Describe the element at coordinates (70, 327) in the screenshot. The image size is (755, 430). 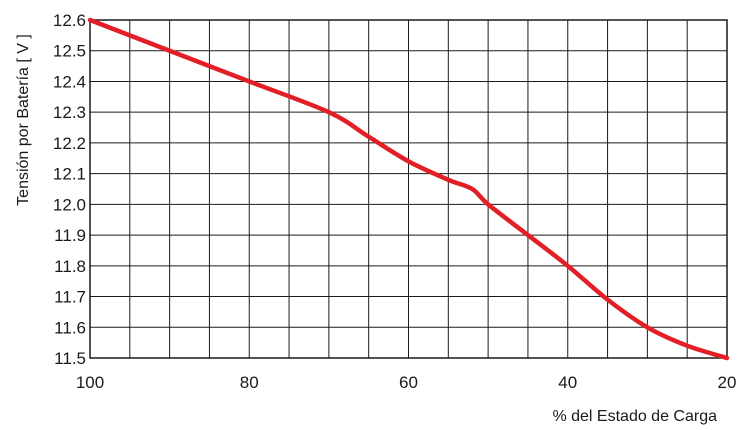
I see `y-tick-label: 11.6` at that location.